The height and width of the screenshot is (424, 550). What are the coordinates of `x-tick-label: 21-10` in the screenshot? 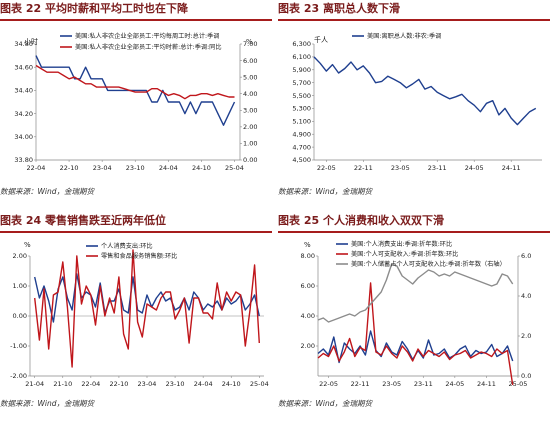 It's located at (62, 384).